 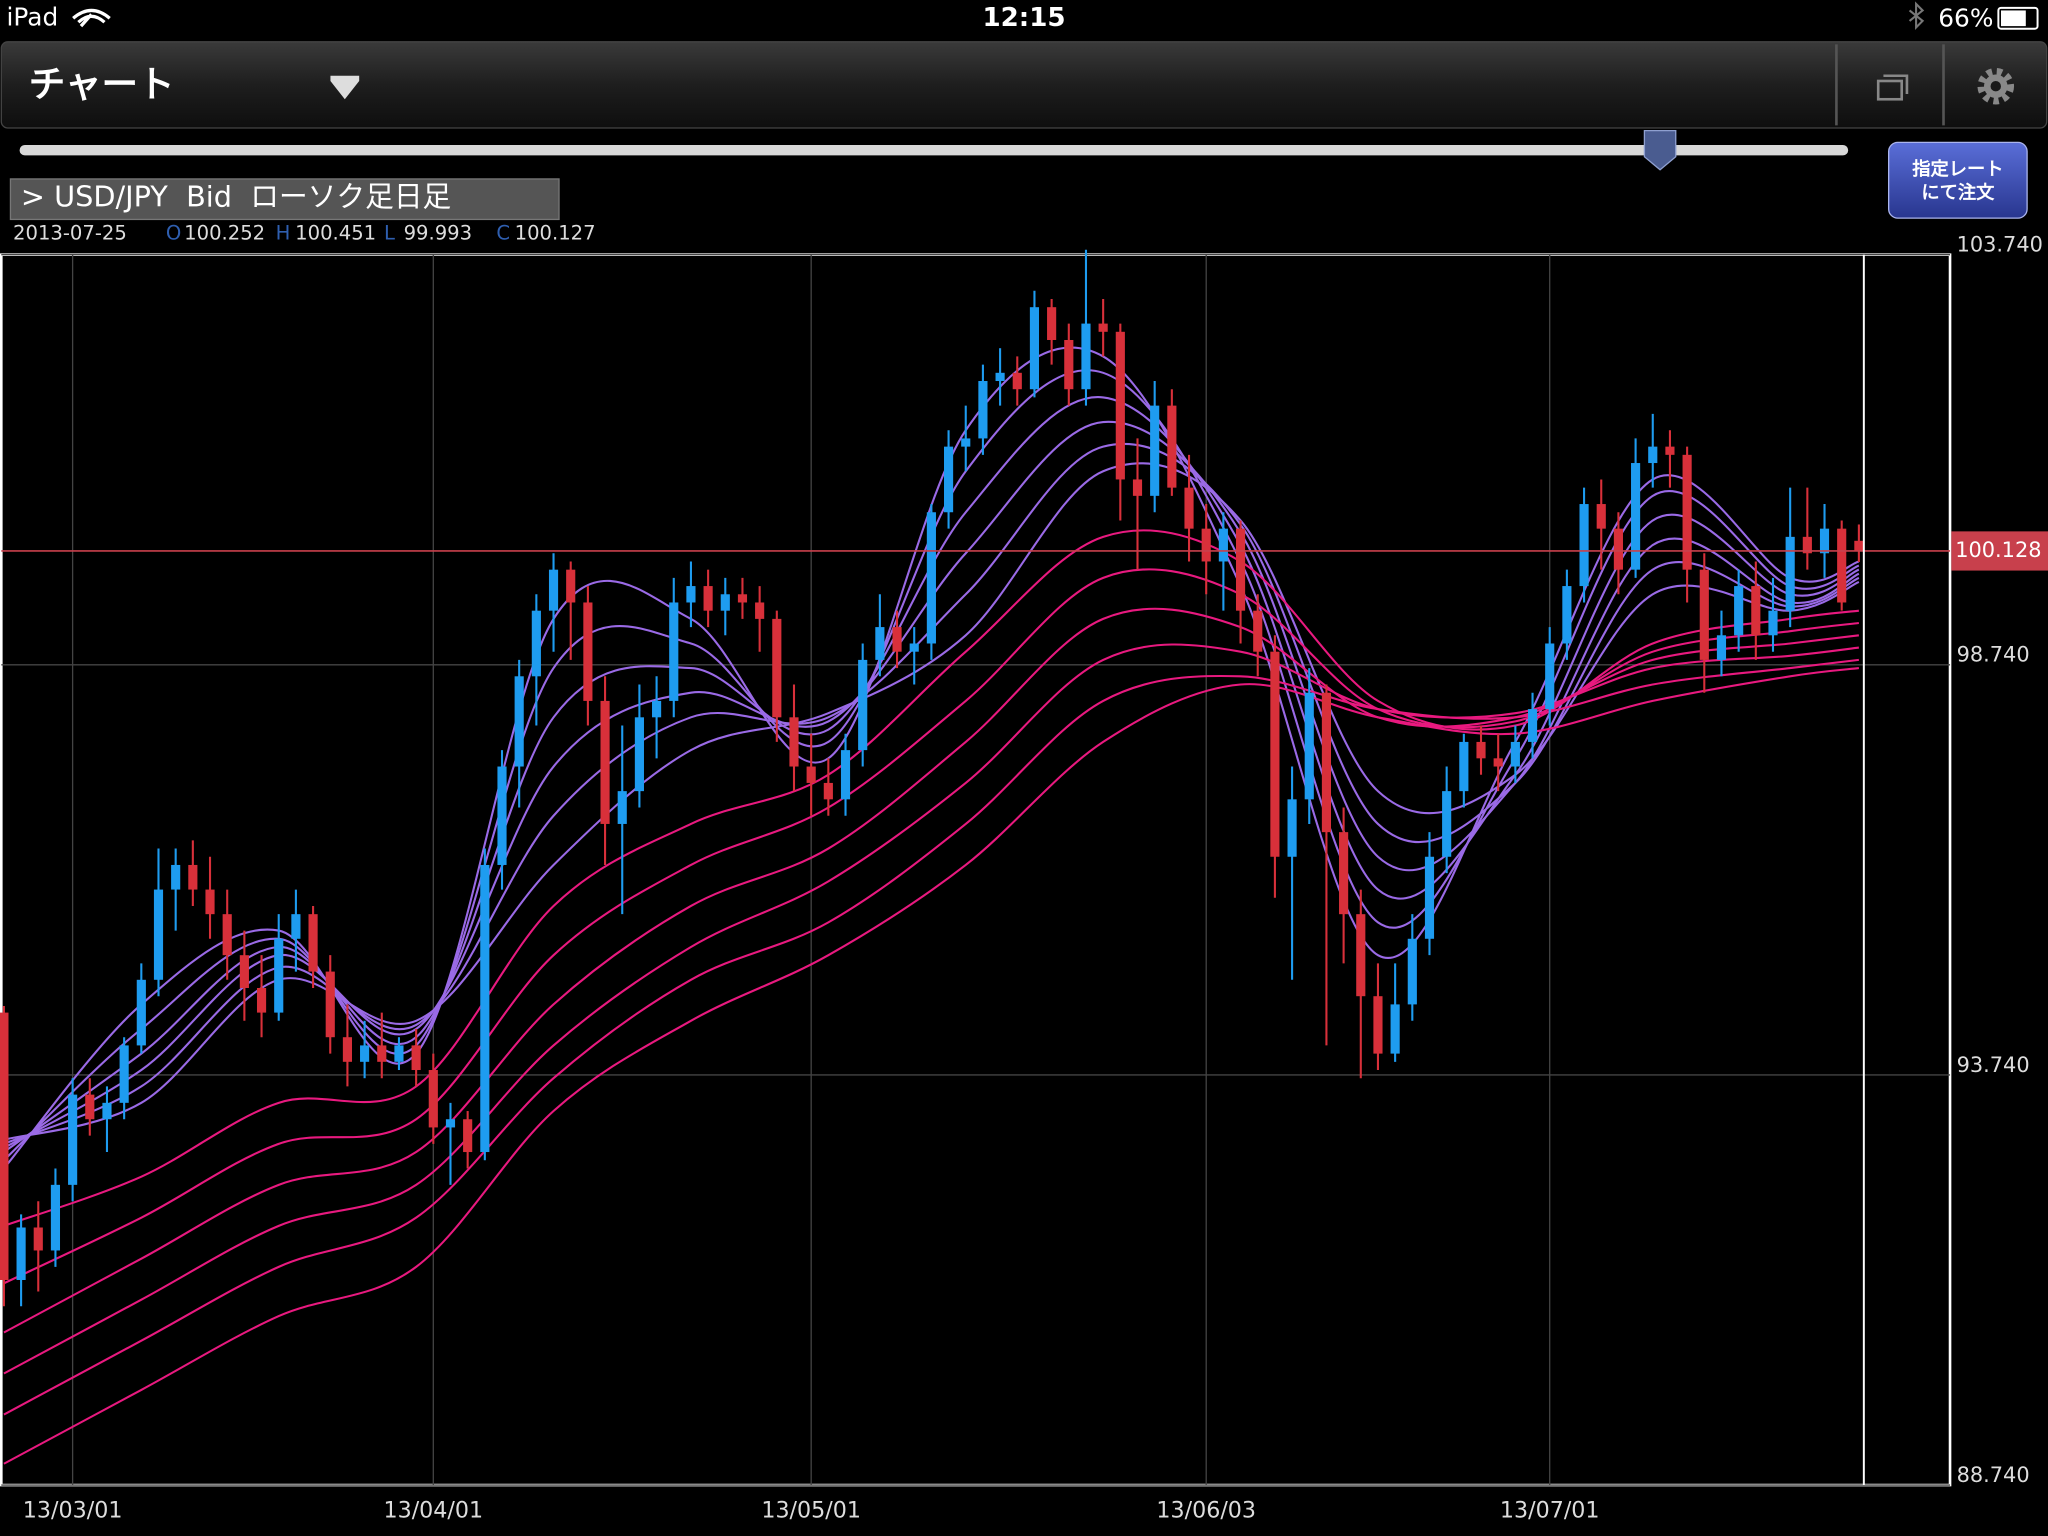 What do you see at coordinates (33, 16) in the screenshot?
I see `device-name: iPad` at bounding box center [33, 16].